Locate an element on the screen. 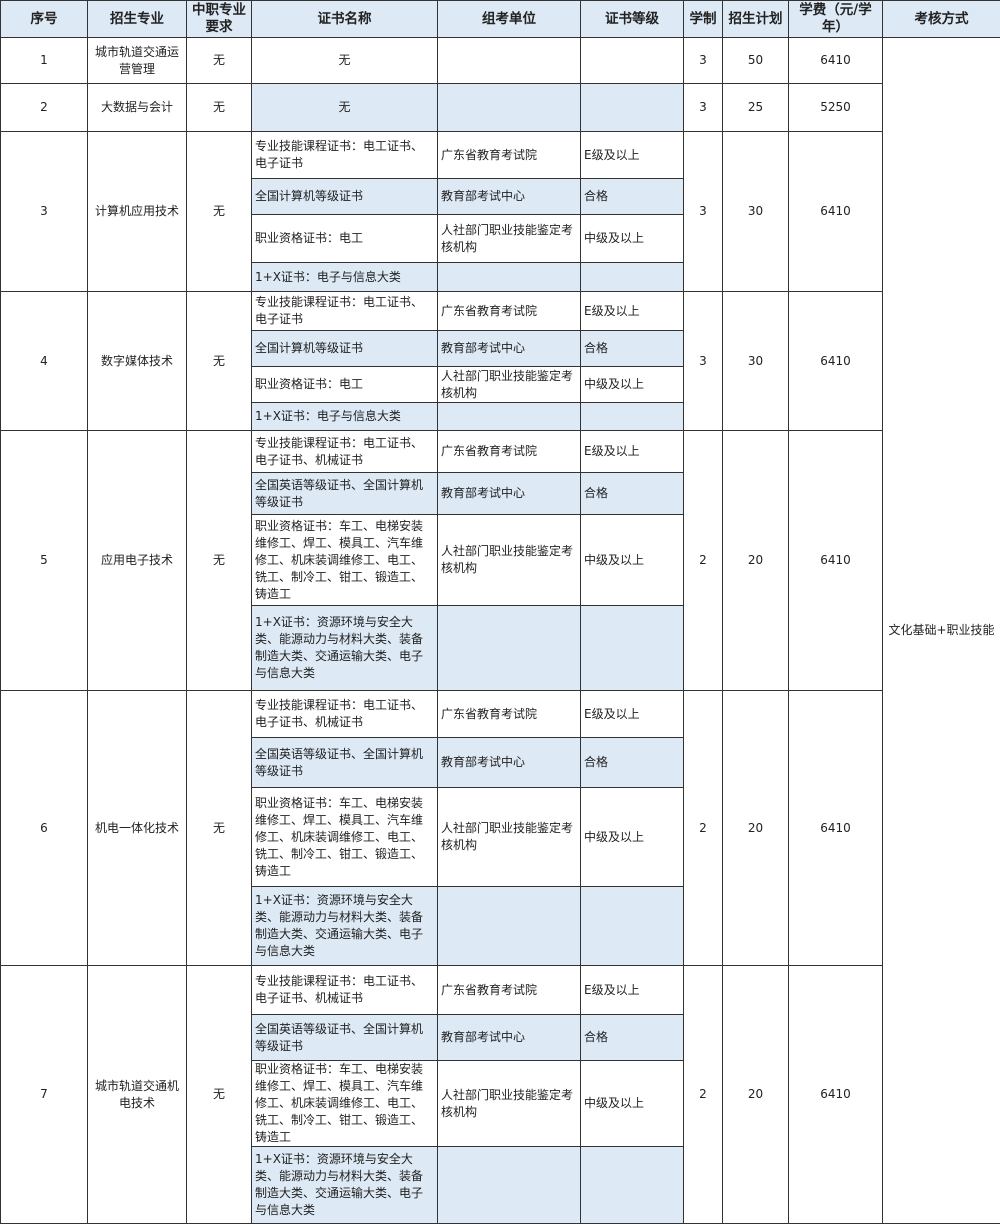  header-organizer: 组考单位 is located at coordinates (509, 19).